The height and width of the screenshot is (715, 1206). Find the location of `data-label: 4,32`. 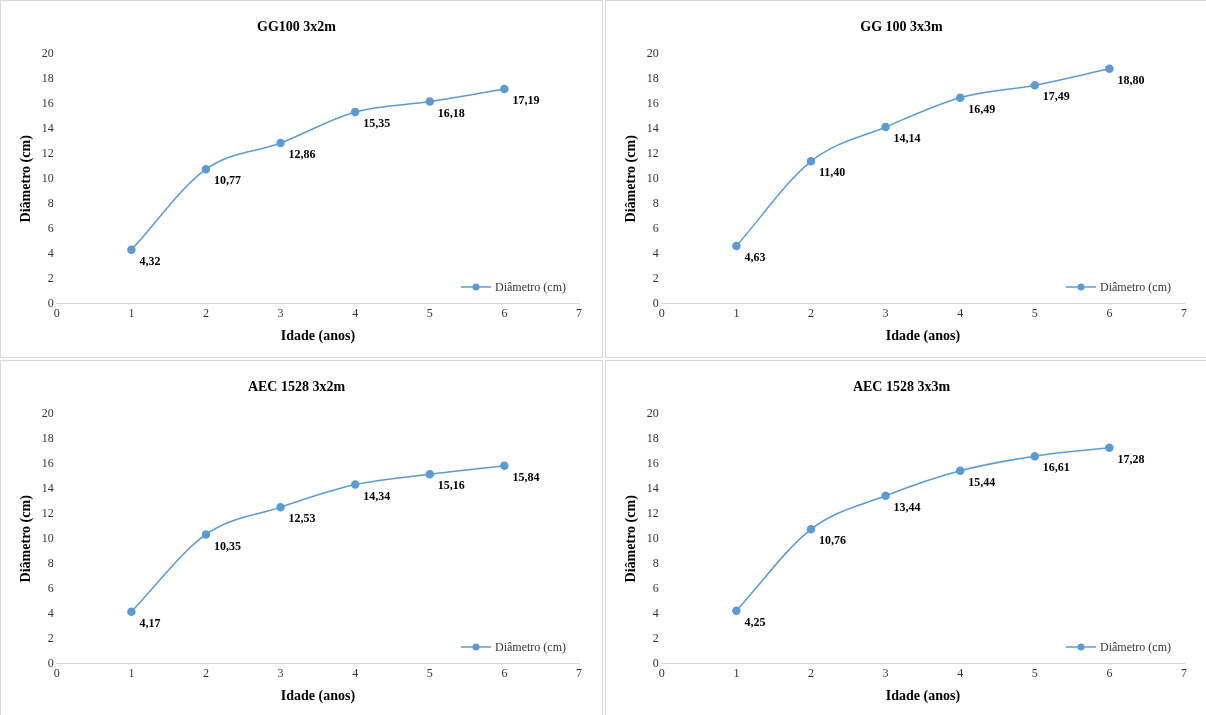

data-label: 4,32 is located at coordinates (150, 260).